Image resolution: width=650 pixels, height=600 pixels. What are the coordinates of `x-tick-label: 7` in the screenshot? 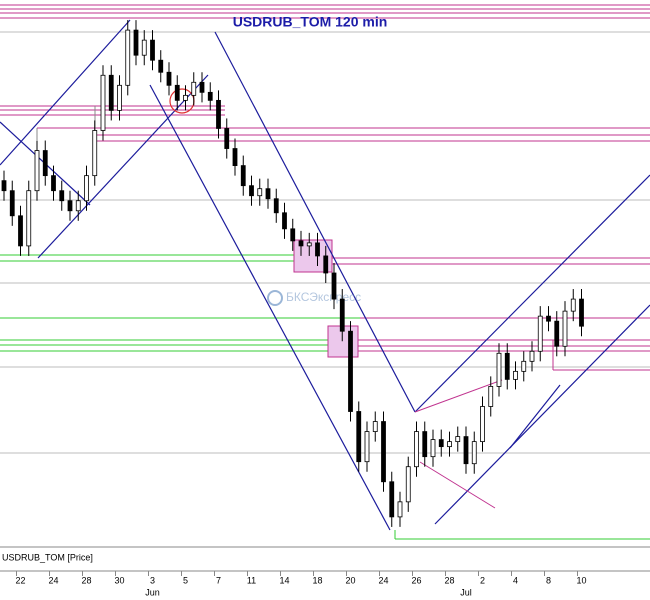 It's located at (218, 580).